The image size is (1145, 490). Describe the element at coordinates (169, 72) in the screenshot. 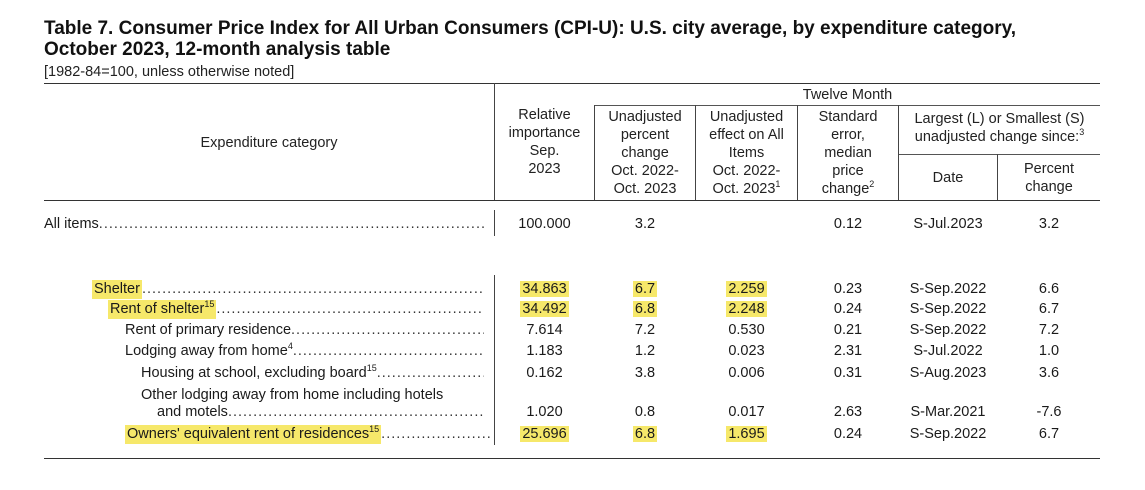

I see `base-period-note: [1982-84=100, unless otherwise noted]` at that location.